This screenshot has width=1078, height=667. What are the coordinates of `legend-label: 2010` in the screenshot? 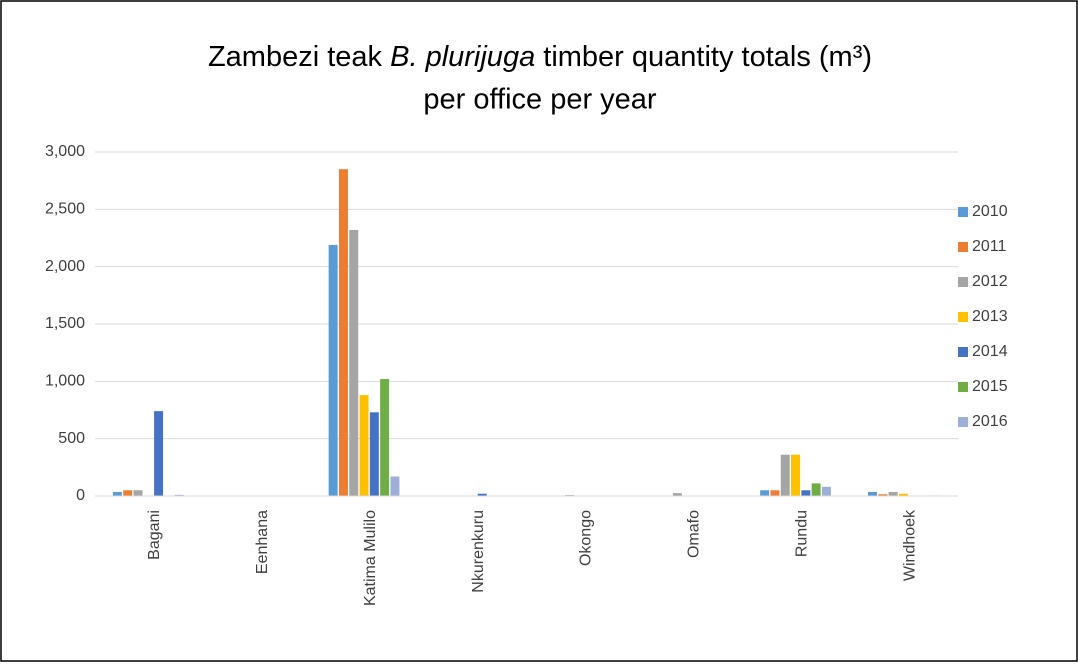 It's located at (990, 211).